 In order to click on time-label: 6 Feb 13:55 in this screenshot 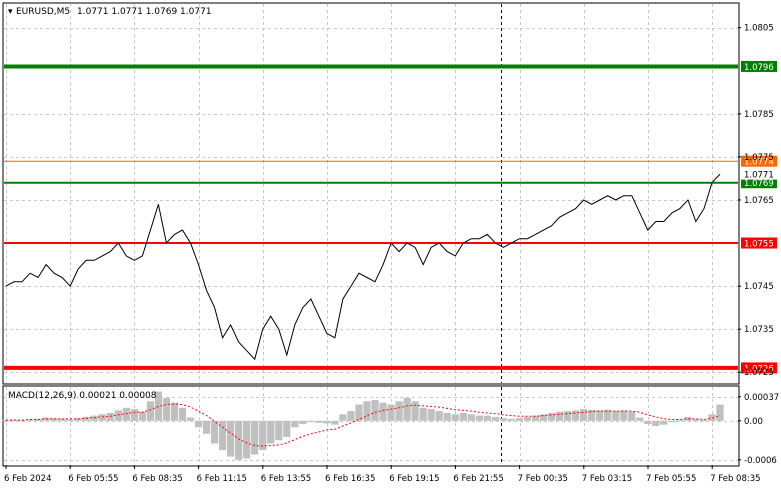, I will do `click(286, 479)`.